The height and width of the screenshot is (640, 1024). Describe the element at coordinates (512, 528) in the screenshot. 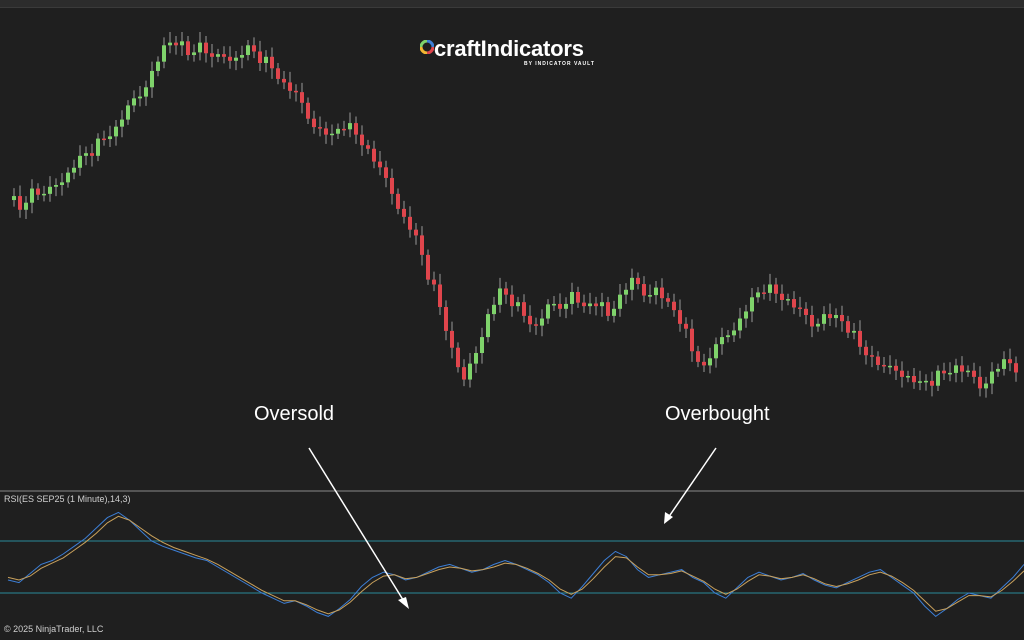

I see `annotation-arrows` at that location.